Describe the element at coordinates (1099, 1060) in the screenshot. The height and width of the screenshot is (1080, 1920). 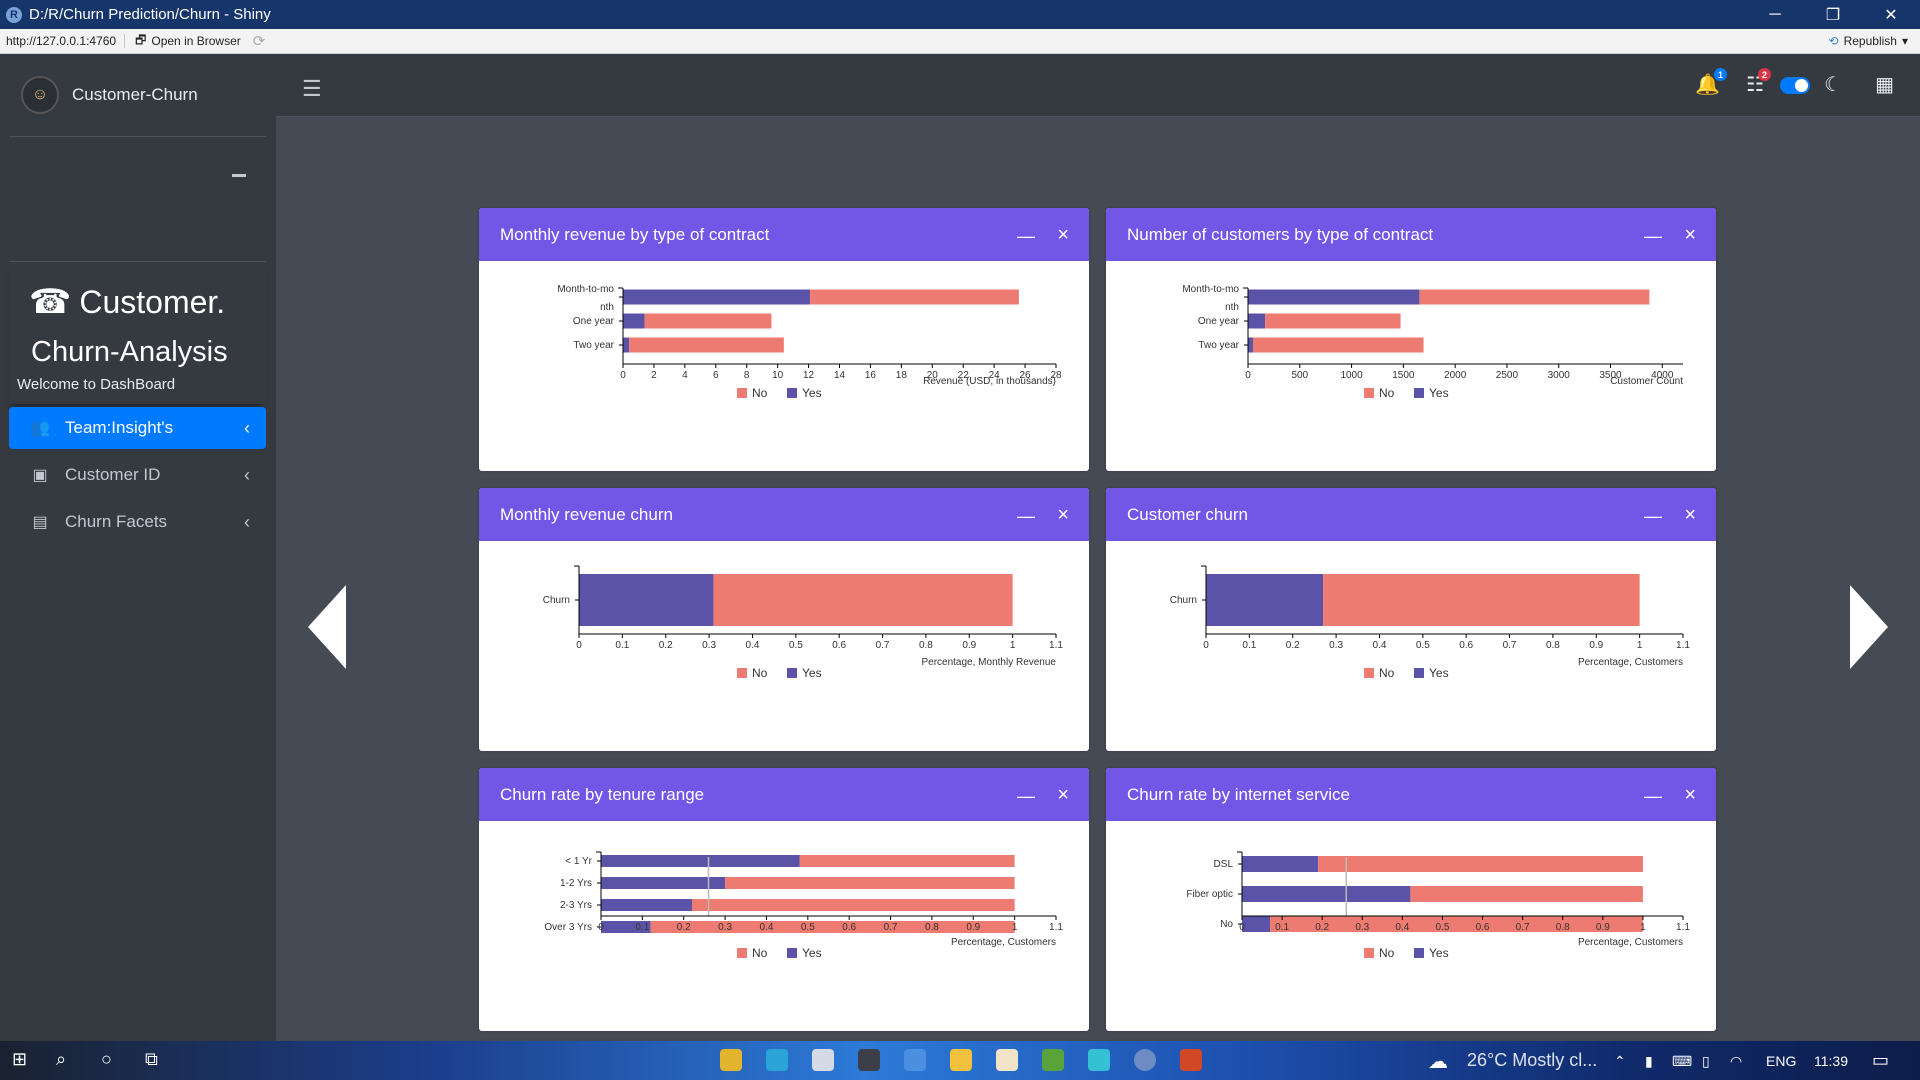
I see `app-icon` at that location.